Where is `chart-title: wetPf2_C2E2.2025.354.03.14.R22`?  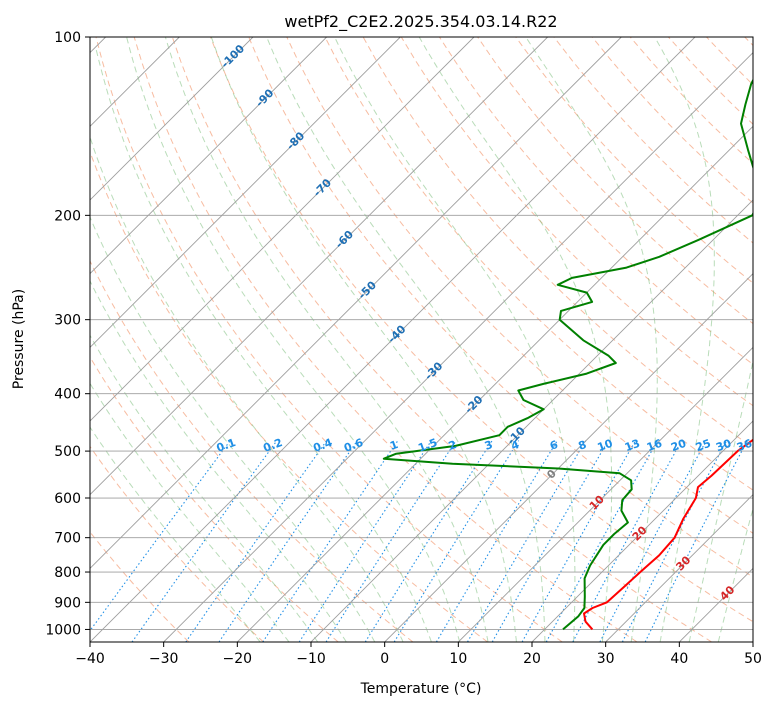 chart-title: wetPf2_C2E2.2025.354.03.14.R22 is located at coordinates (420, 22).